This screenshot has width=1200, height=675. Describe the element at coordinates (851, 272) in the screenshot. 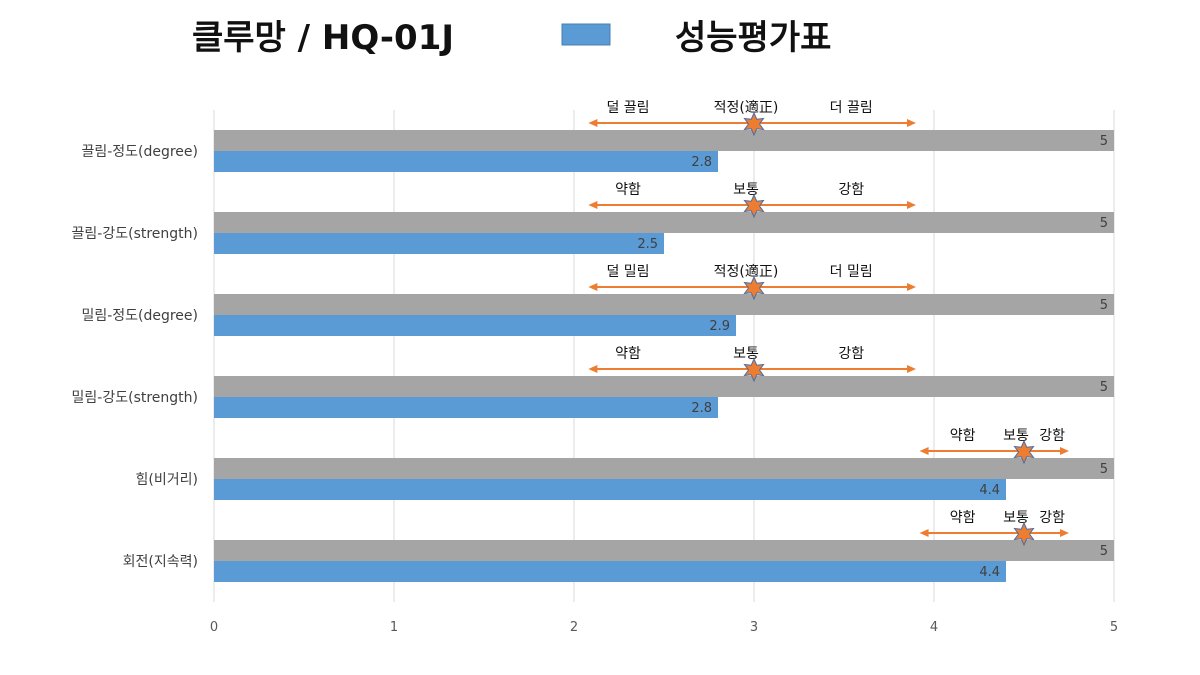

I see `annotation-right-label: 더 밀림` at that location.